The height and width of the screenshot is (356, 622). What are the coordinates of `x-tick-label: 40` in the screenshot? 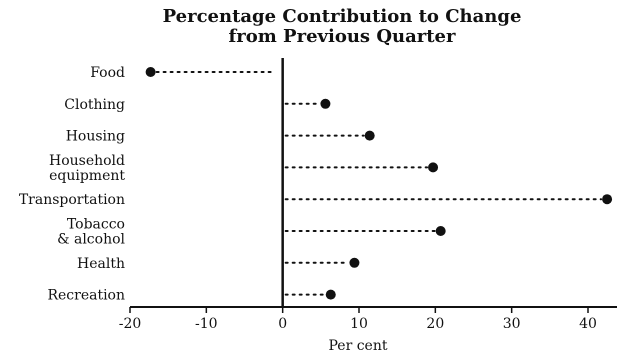 It's located at (588, 324).